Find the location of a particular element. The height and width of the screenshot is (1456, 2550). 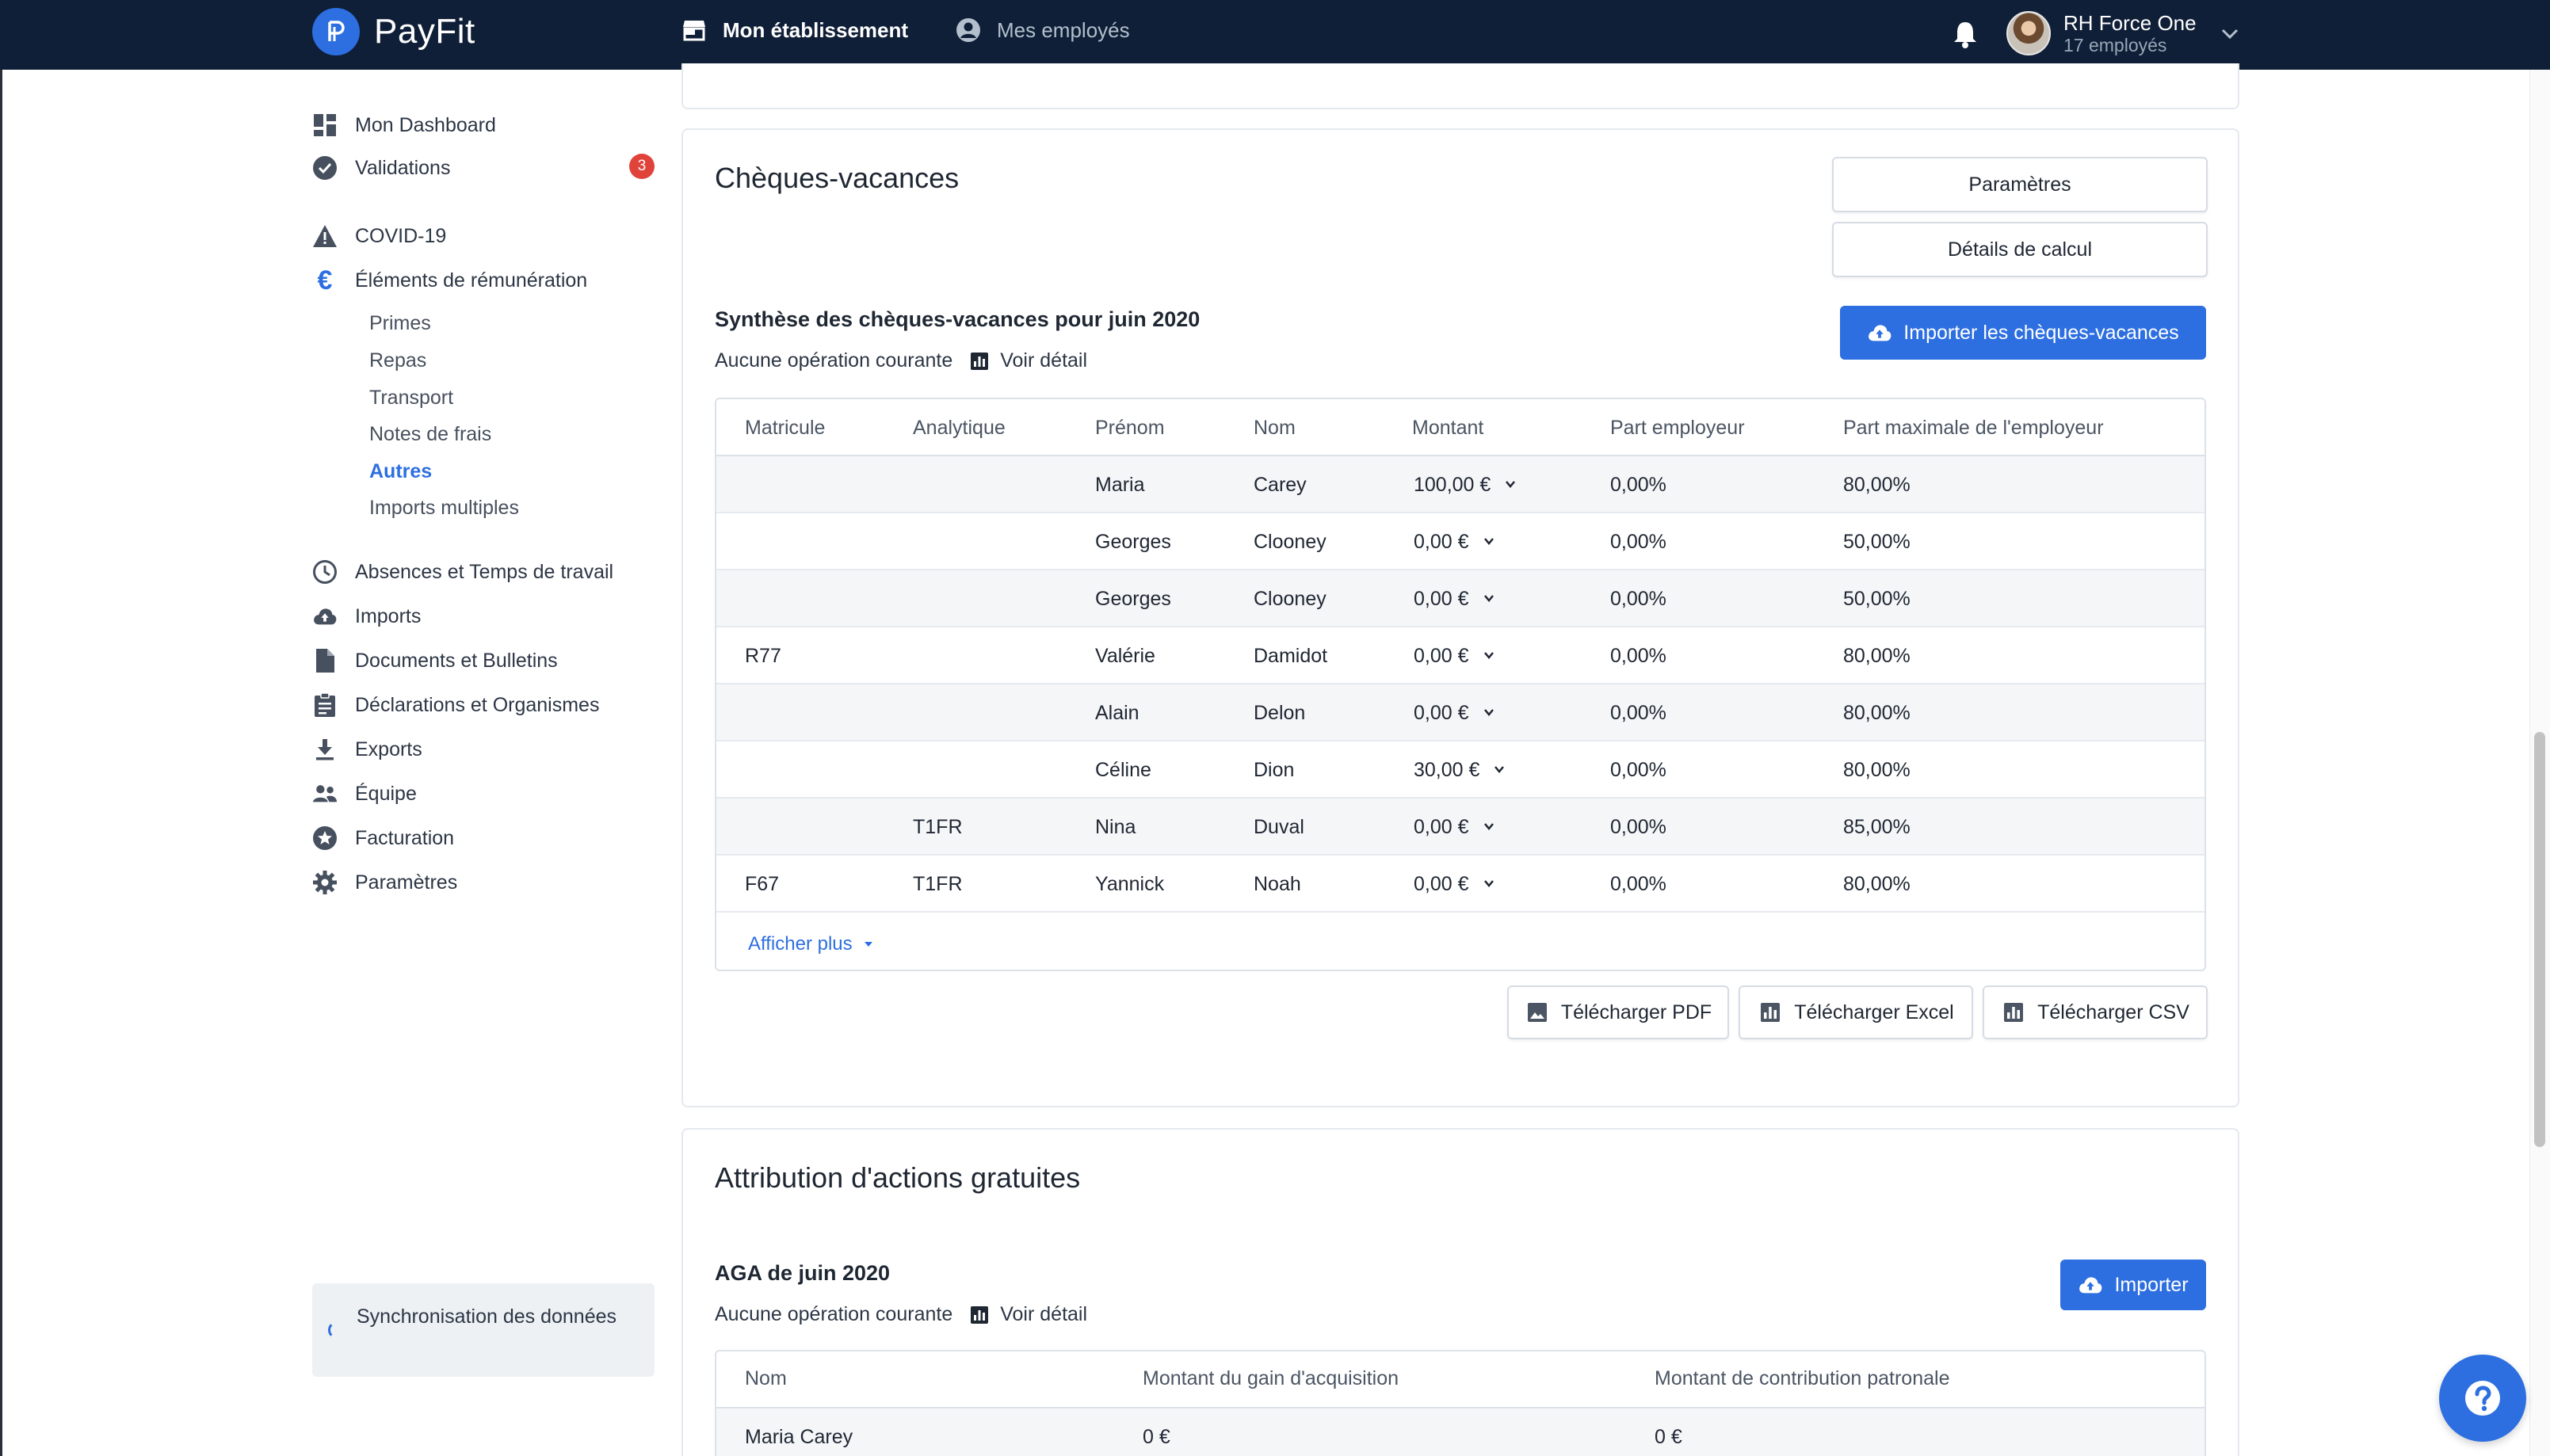

parametres-button: Paramètres is located at coordinates (2020, 184).